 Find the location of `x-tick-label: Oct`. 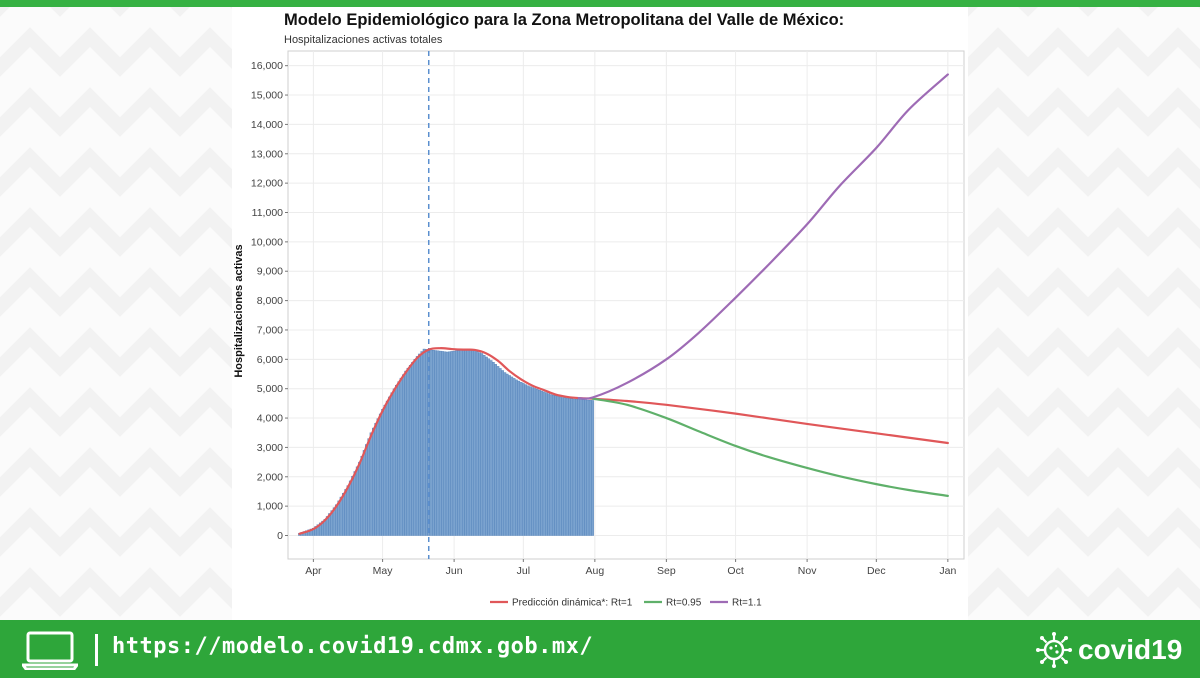

x-tick-label: Oct is located at coordinates (735, 571).